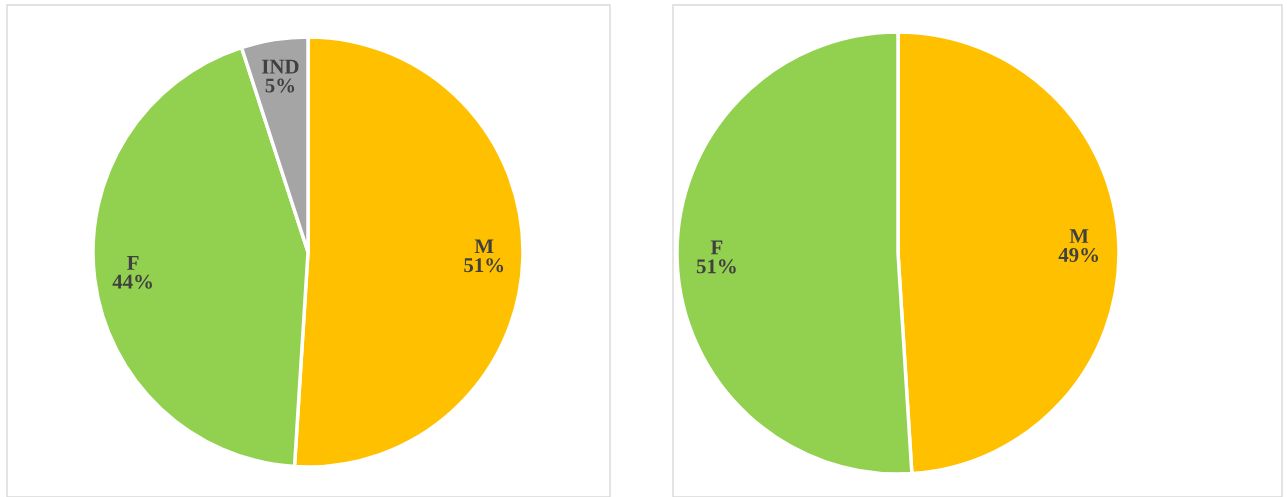  What do you see at coordinates (280, 85) in the screenshot?
I see `data-label: 5%` at bounding box center [280, 85].